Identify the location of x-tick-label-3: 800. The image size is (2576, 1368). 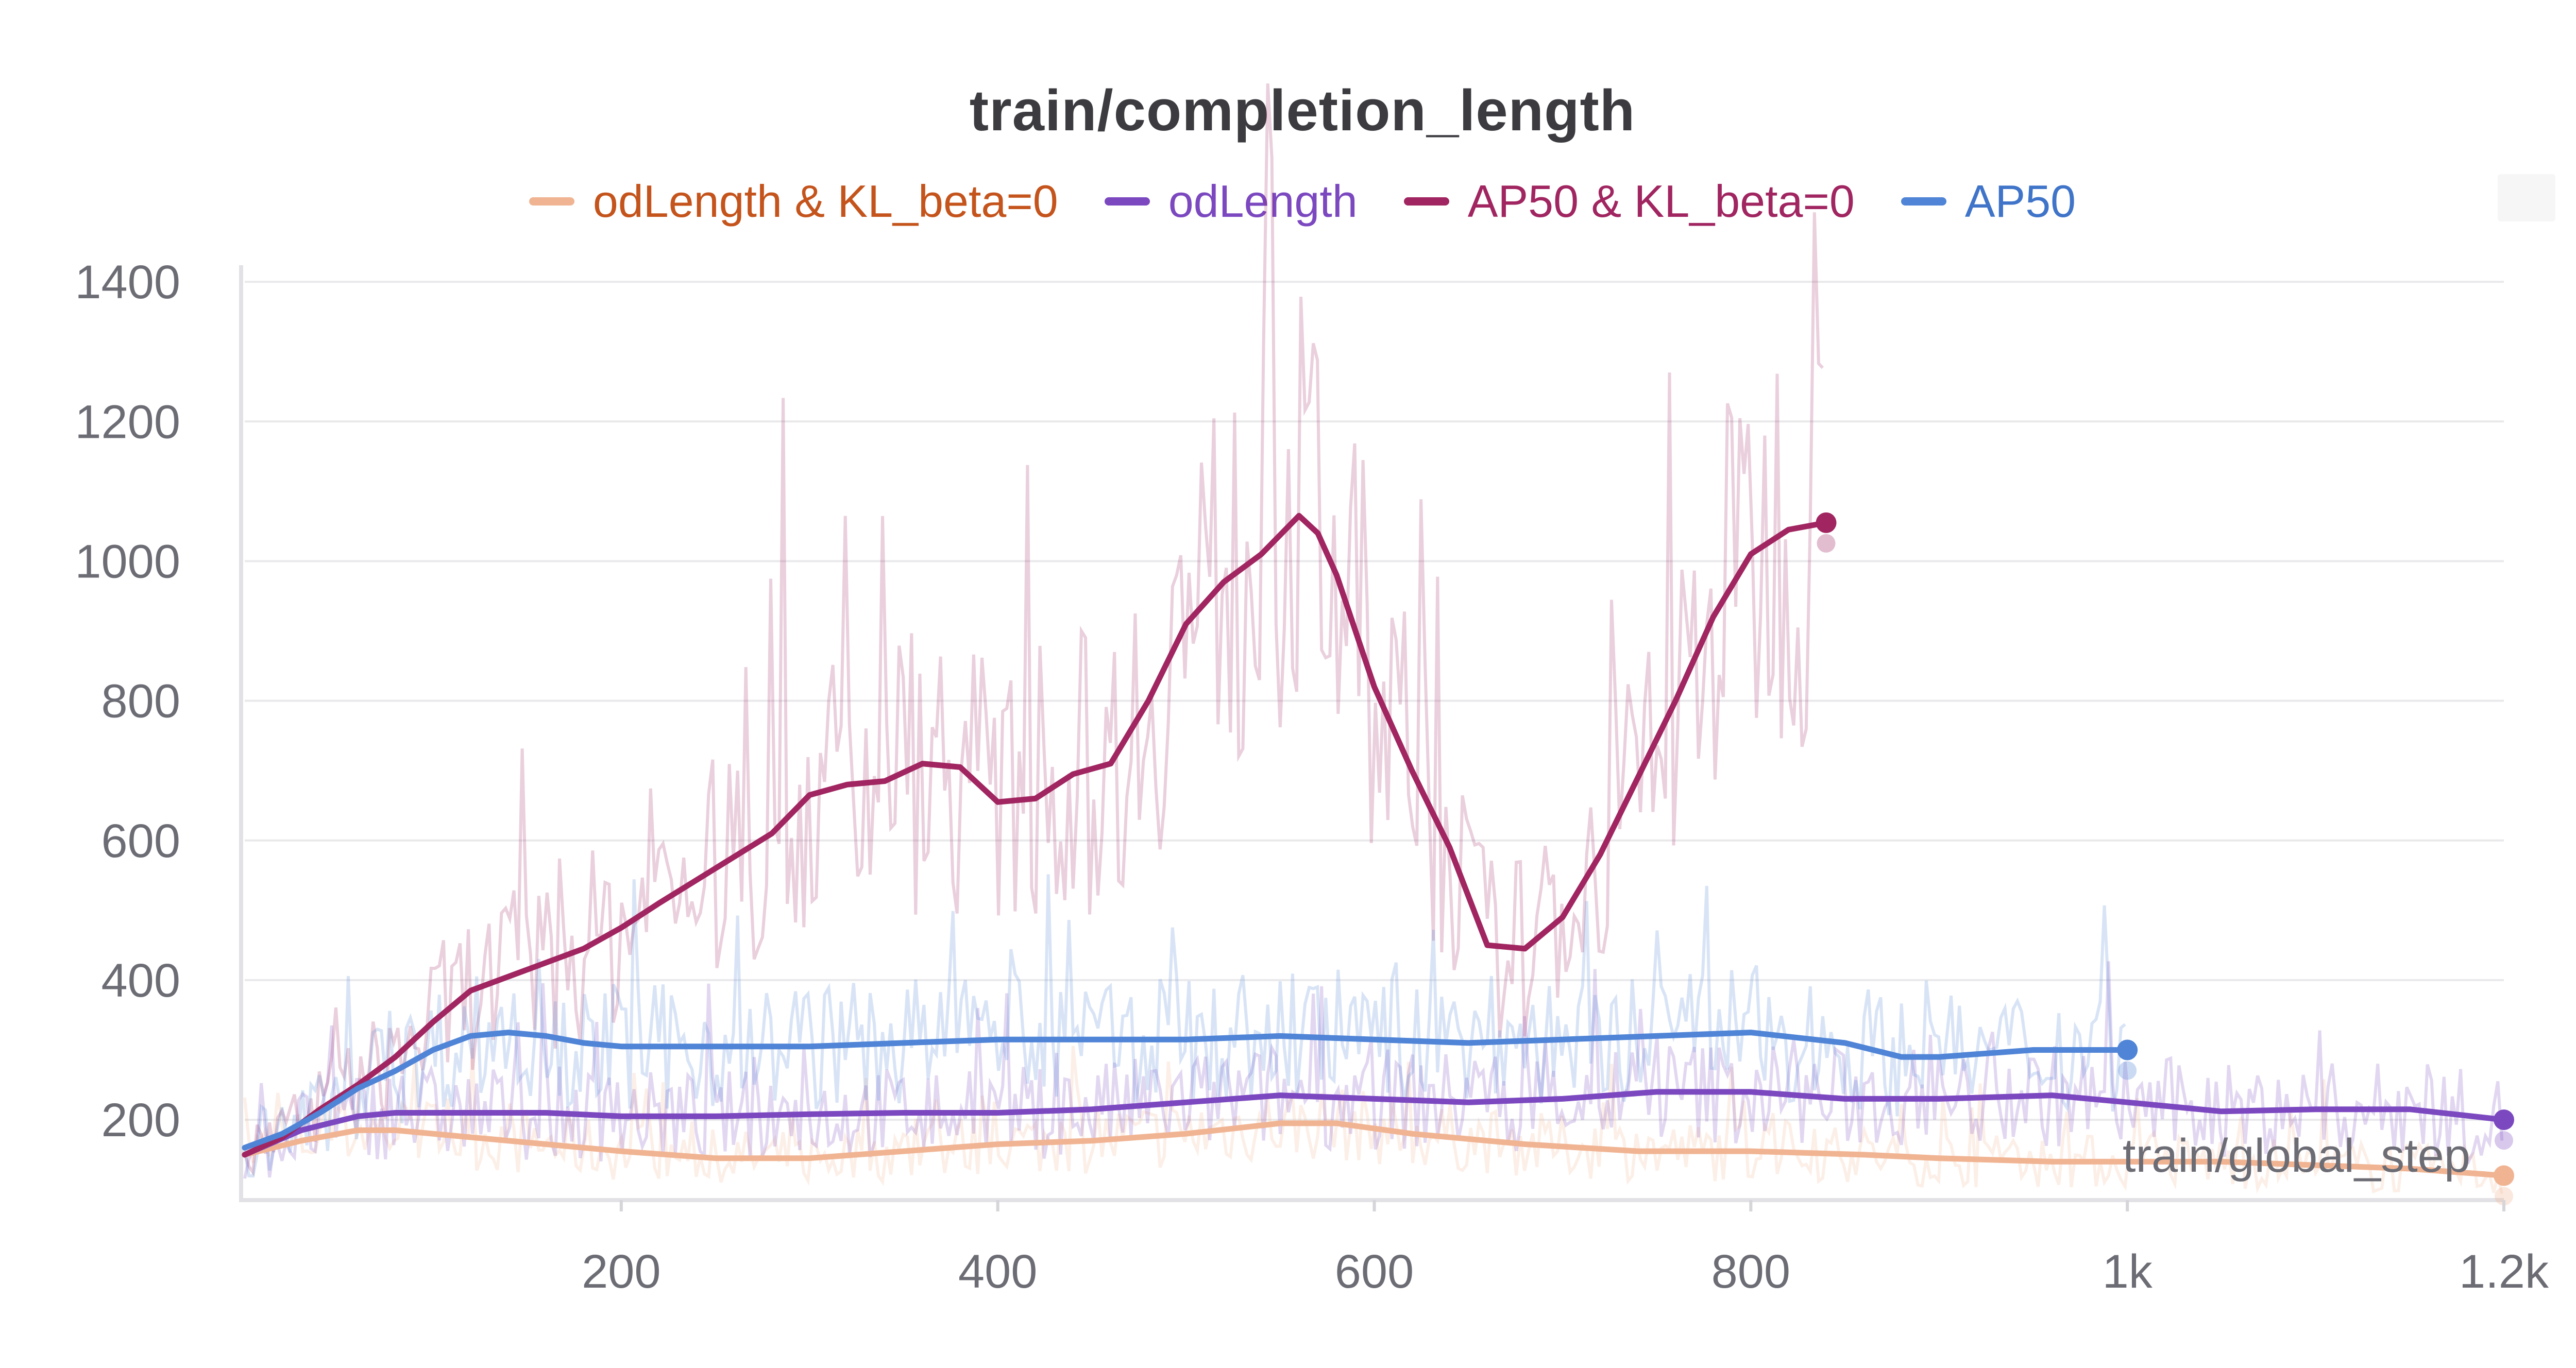
(1751, 1271).